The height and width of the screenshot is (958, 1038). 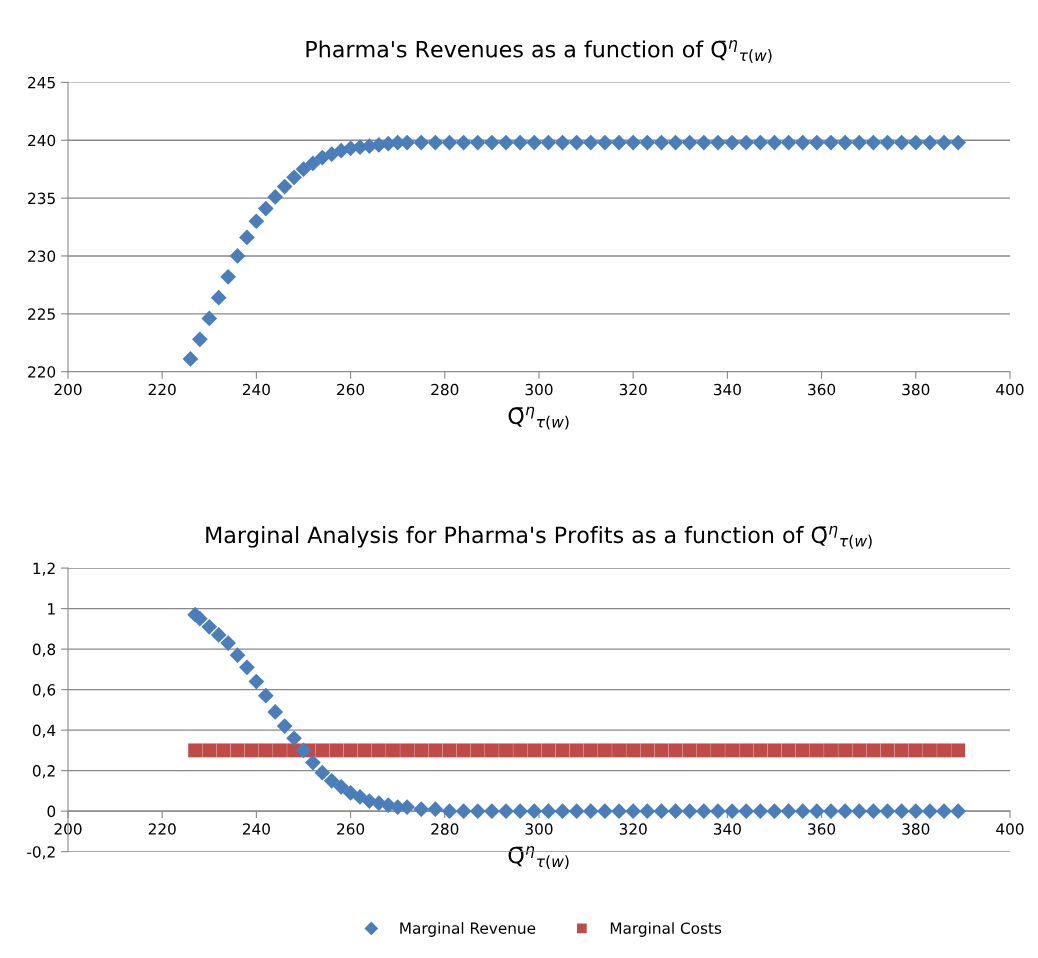 I want to click on y-tick-label: 220, so click(x=42, y=372).